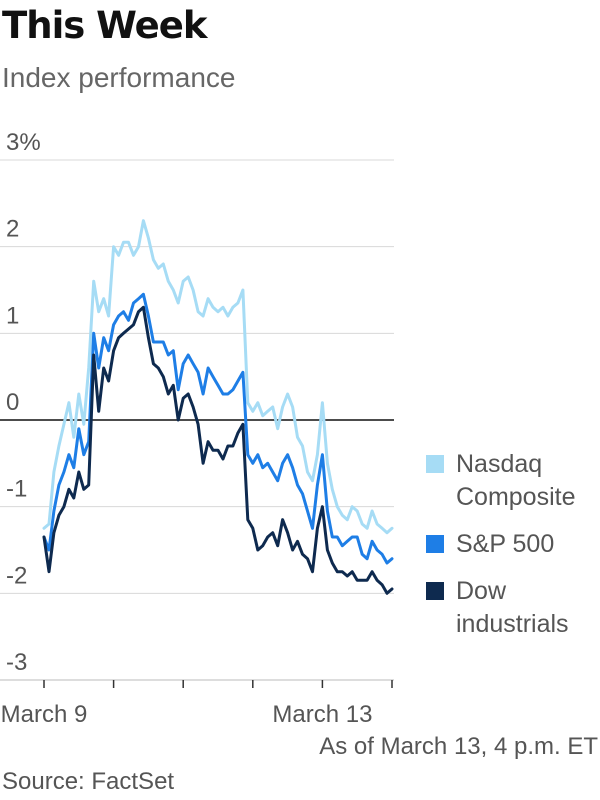  I want to click on legend-item-sp500: S&P 500, so click(513, 544).